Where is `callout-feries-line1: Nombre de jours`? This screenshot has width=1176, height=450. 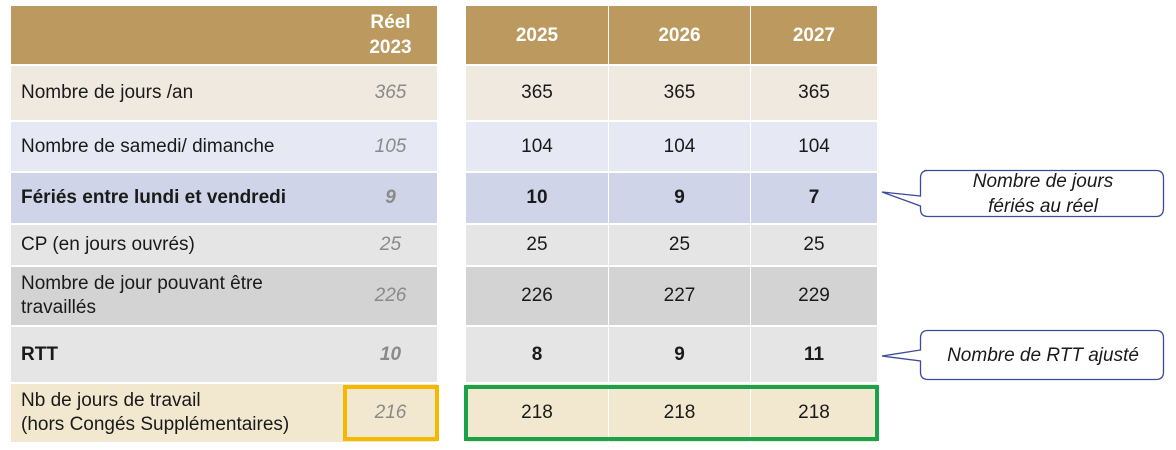
callout-feries-line1: Nombre de jours is located at coordinates (1043, 181).